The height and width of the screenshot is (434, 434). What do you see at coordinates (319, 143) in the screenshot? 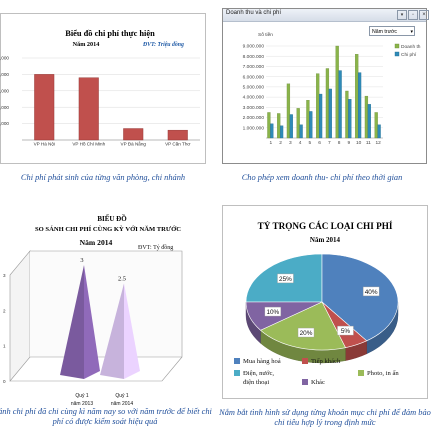
I see `x-tick-label: 6` at bounding box center [319, 143].